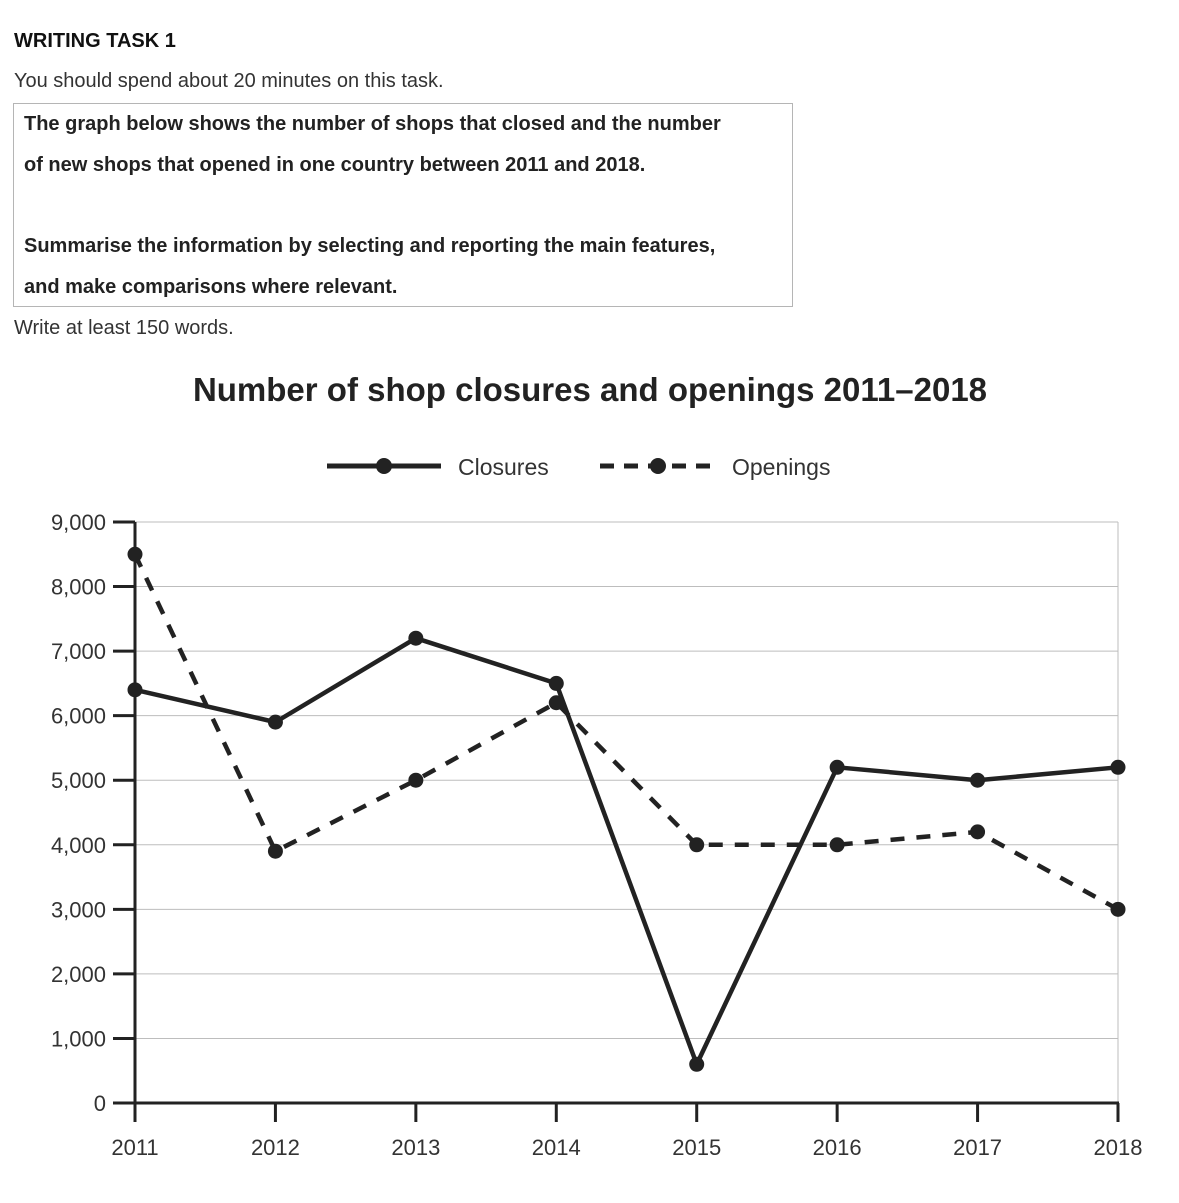  I want to click on prompt-line: and make comparisons where relevant., so click(211, 287).